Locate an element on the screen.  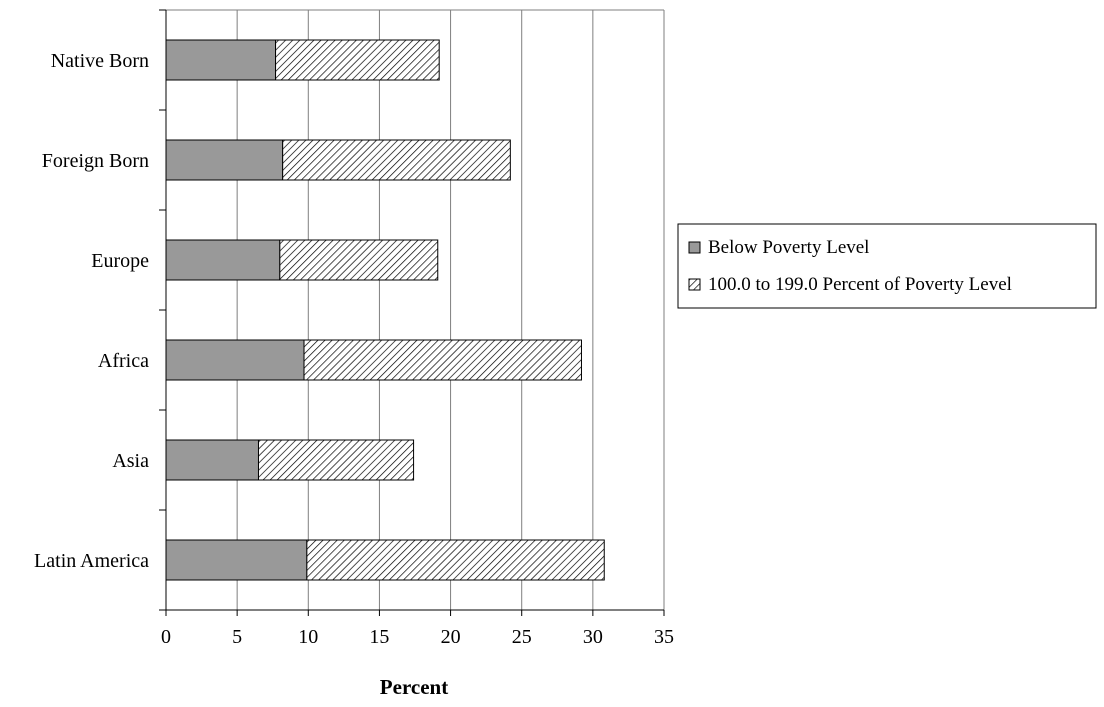
legend-box is located at coordinates (887, 266).